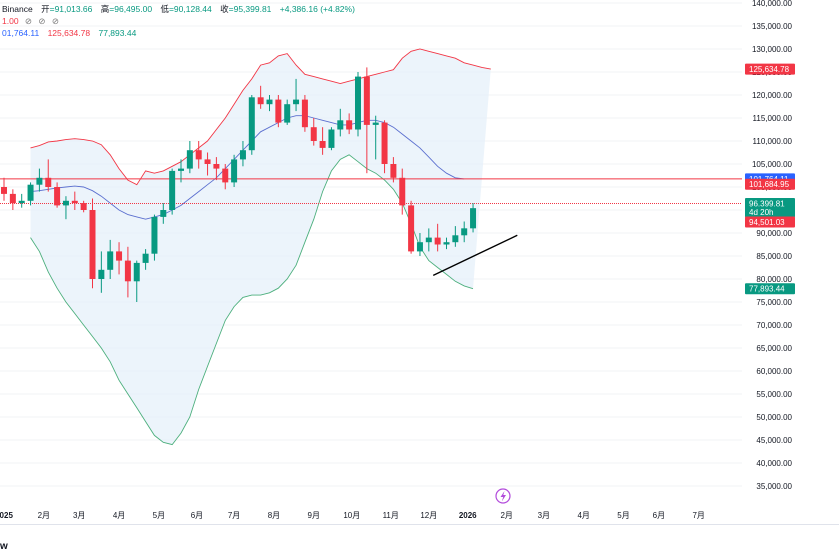 This screenshot has height=559, width=839. Describe the element at coordinates (69, 33) in the screenshot. I see `bollinger-legend: 01,764.11 125,634.78 77,893.44` at that location.